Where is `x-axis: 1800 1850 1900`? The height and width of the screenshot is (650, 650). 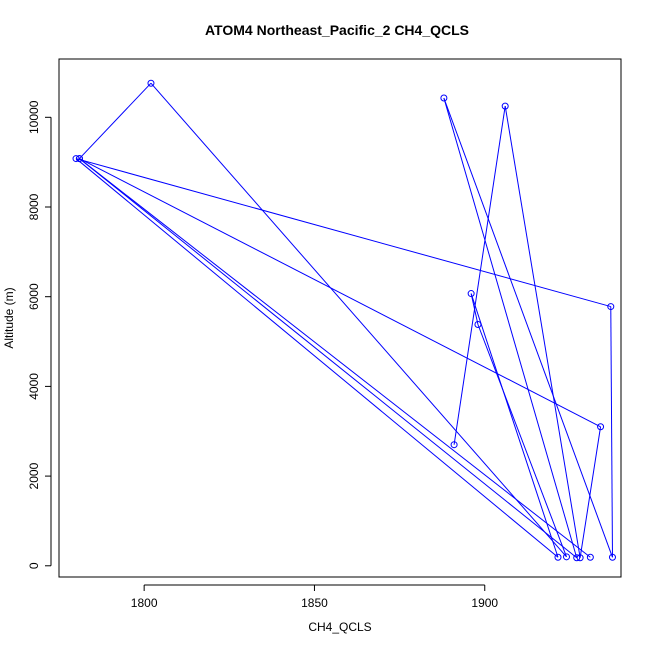
x-axis: 1800 1850 1900 is located at coordinates (314, 597).